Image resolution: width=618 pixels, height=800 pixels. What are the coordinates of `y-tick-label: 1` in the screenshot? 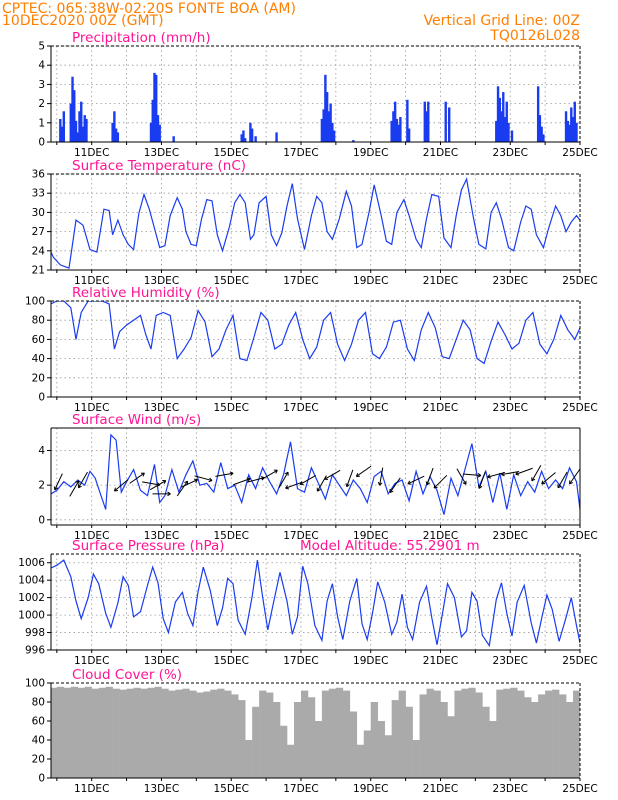 It's located at (41, 123).